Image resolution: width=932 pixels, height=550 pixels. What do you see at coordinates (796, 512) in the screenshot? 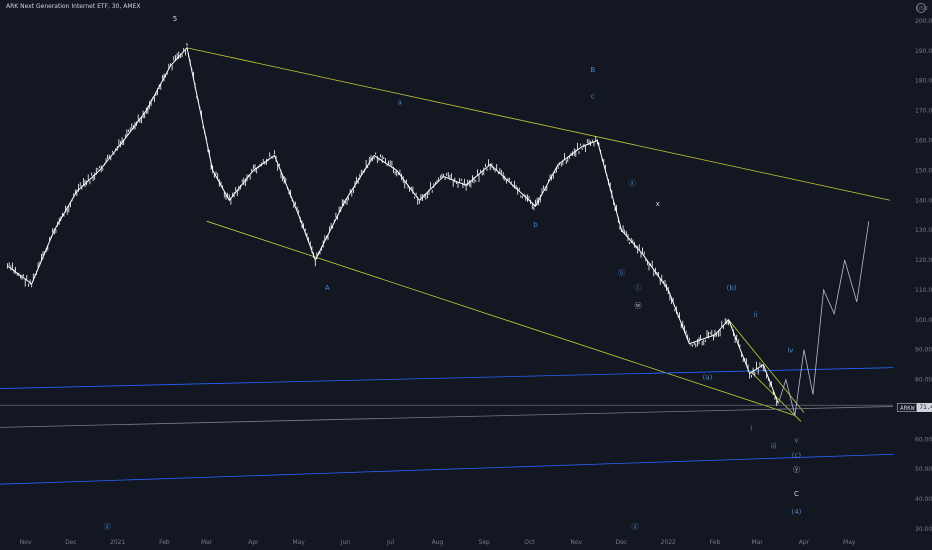
I see `wave-label-4: (4)` at bounding box center [796, 512].